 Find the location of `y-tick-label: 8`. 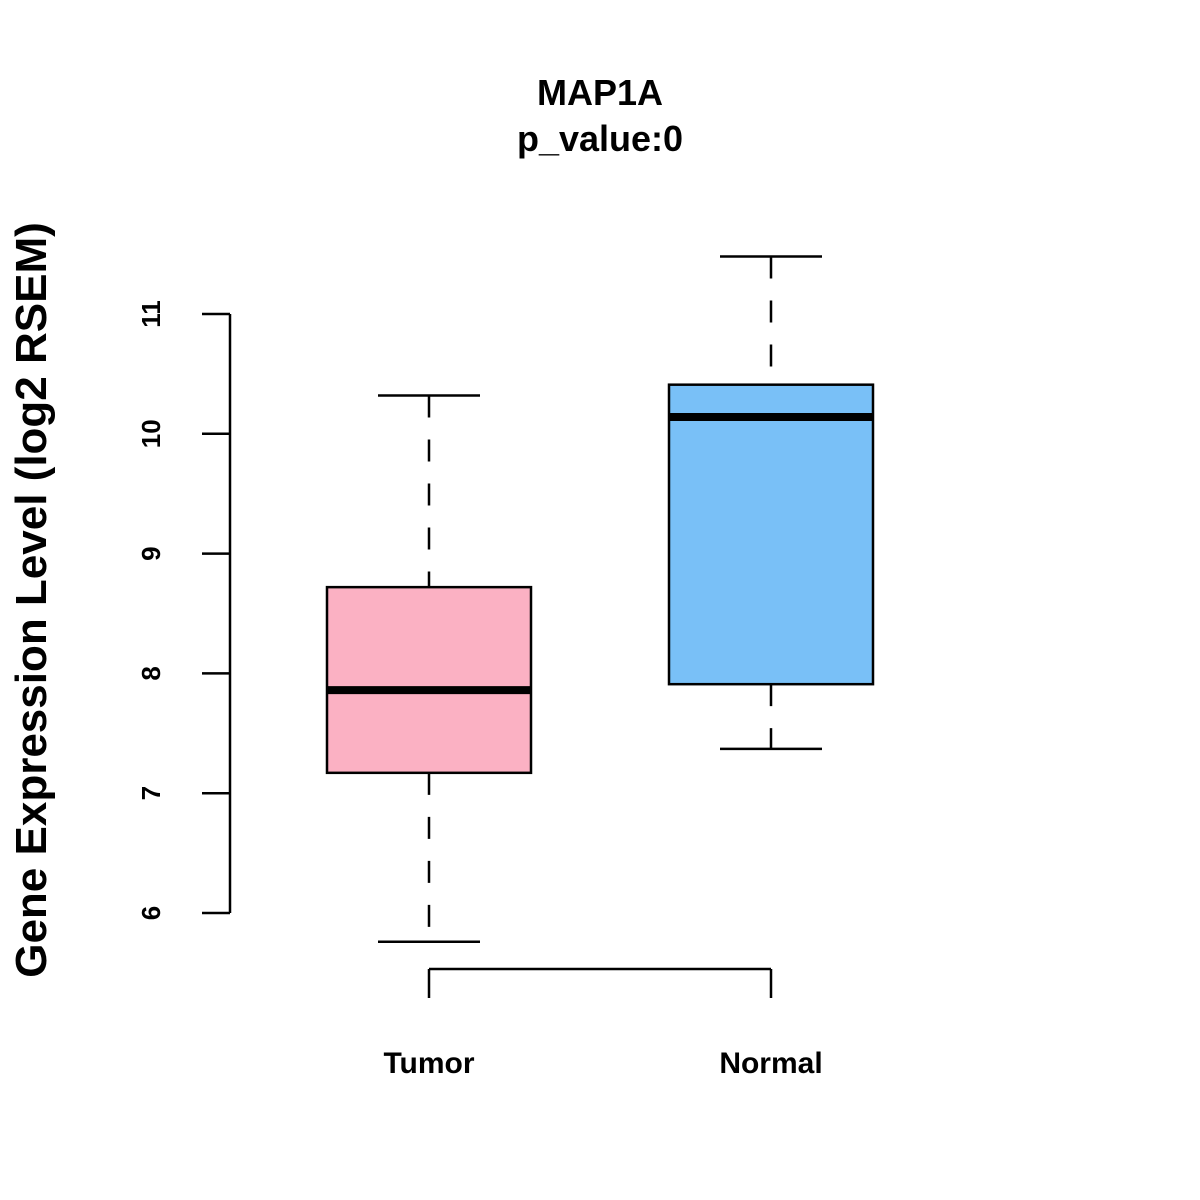

y-tick-label: 8 is located at coordinates (151, 673).